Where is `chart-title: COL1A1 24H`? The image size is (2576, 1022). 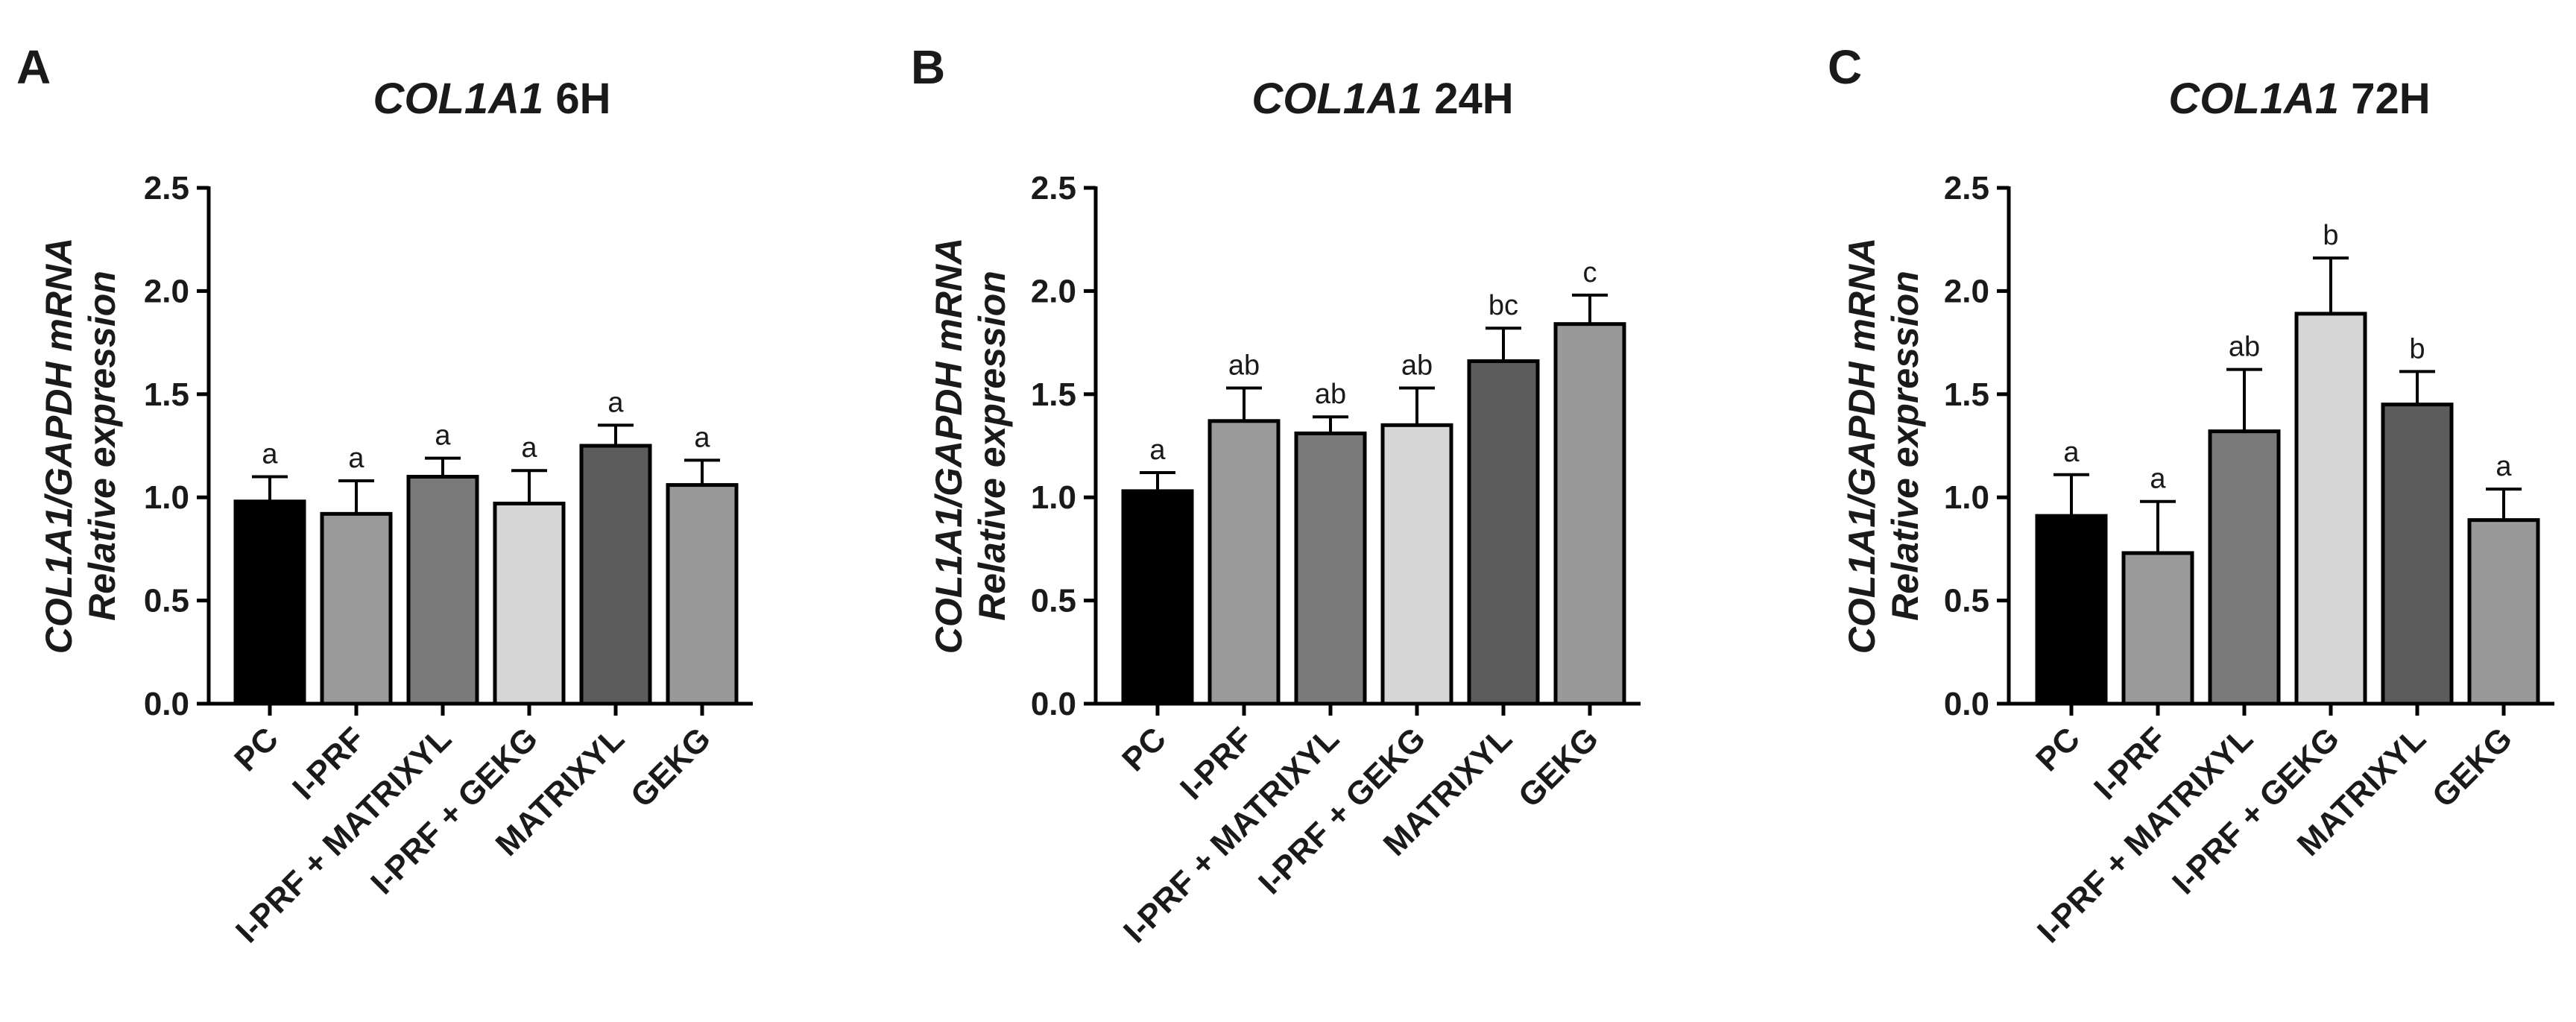
chart-title: COL1A1 24H is located at coordinates (1382, 99).